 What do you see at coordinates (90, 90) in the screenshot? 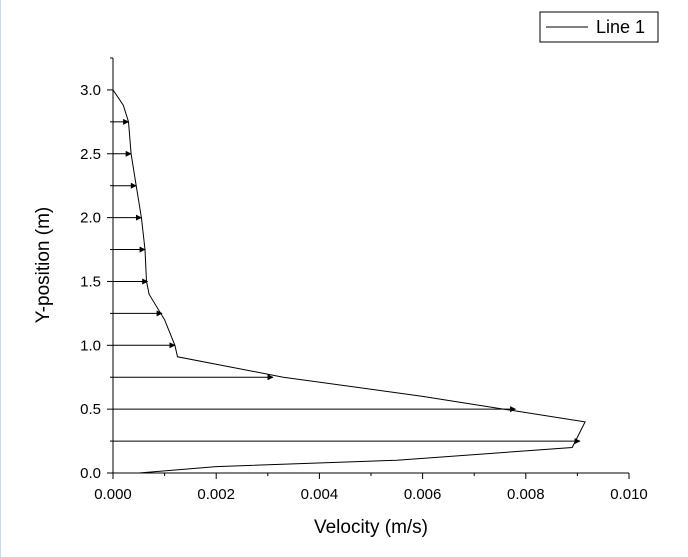
I see `y-tick-label: 3.0` at bounding box center [90, 90].